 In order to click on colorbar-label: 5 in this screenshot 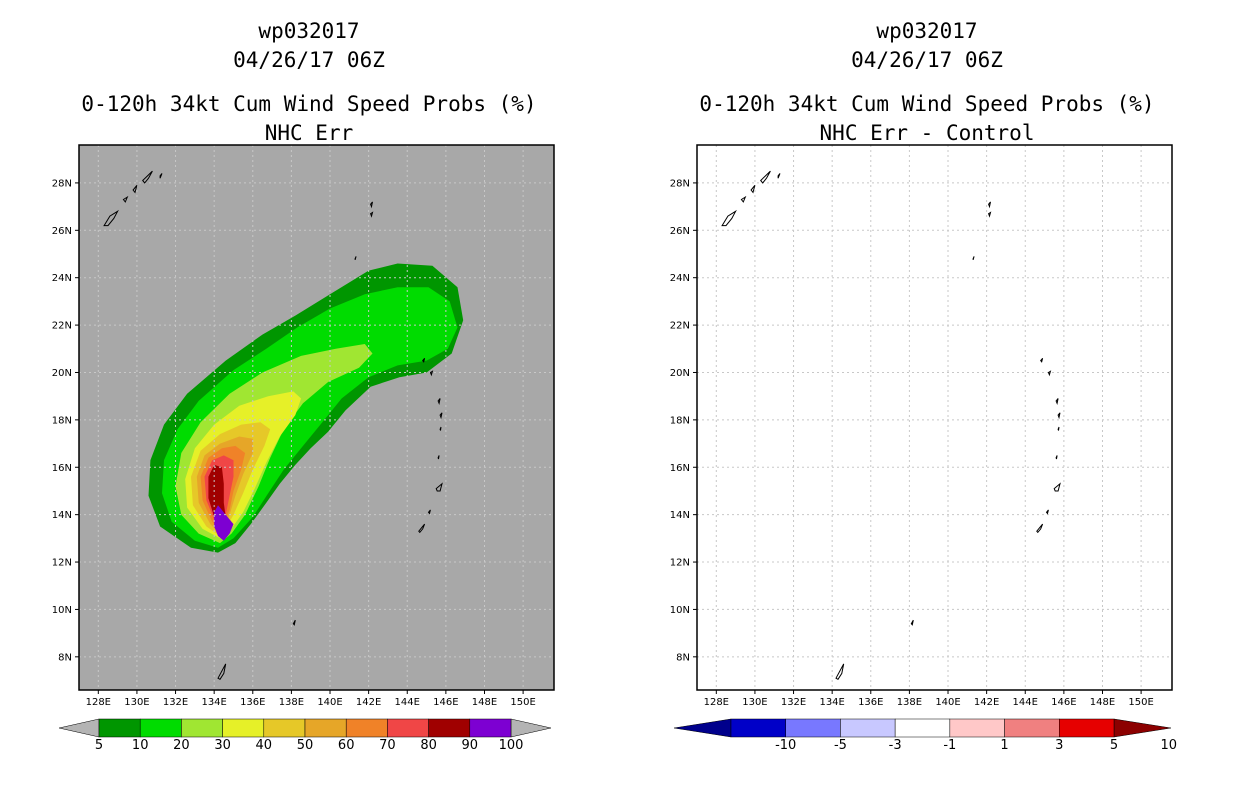, I will do `click(1114, 745)`.